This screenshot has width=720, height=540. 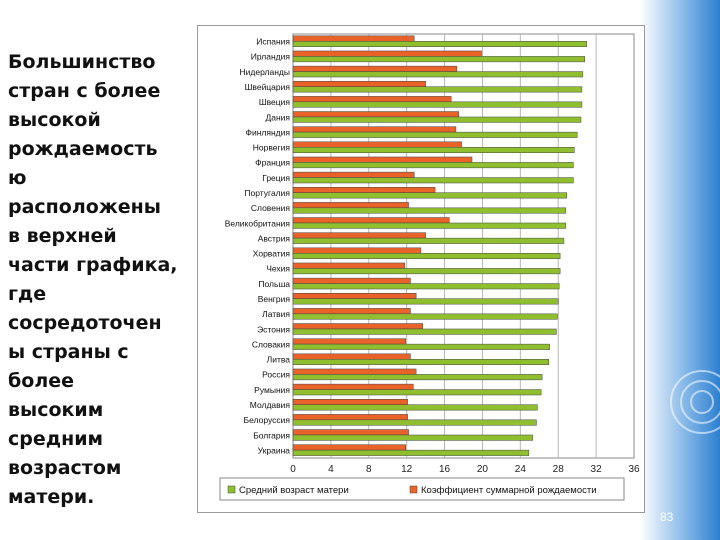 What do you see at coordinates (445, 469) in the screenshot?
I see `x-tick-label-16: 16` at bounding box center [445, 469].